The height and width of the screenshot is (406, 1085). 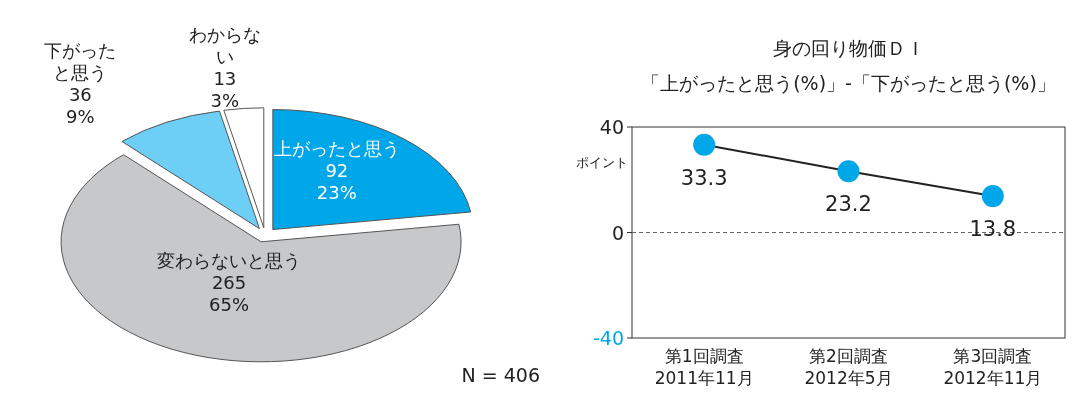 I want to click on slice-label: 上がったと思う, so click(x=336, y=149).